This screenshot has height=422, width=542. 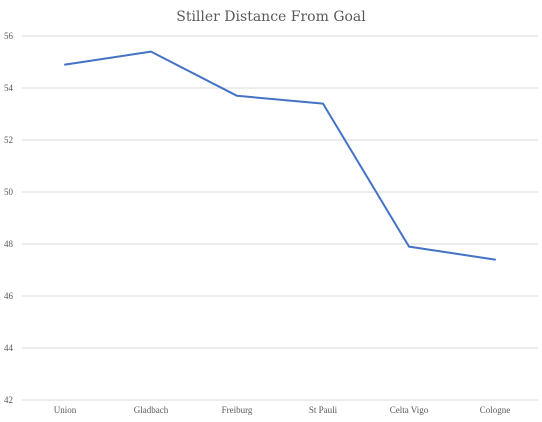 I want to click on data-point-celta-vigo, so click(x=409, y=247).